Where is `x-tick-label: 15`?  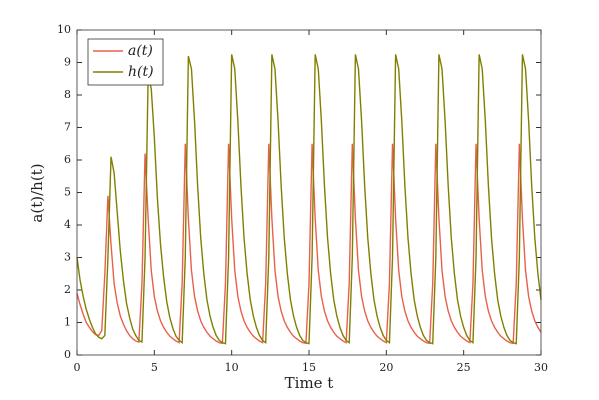
x-tick-label: 15 is located at coordinates (309, 367).